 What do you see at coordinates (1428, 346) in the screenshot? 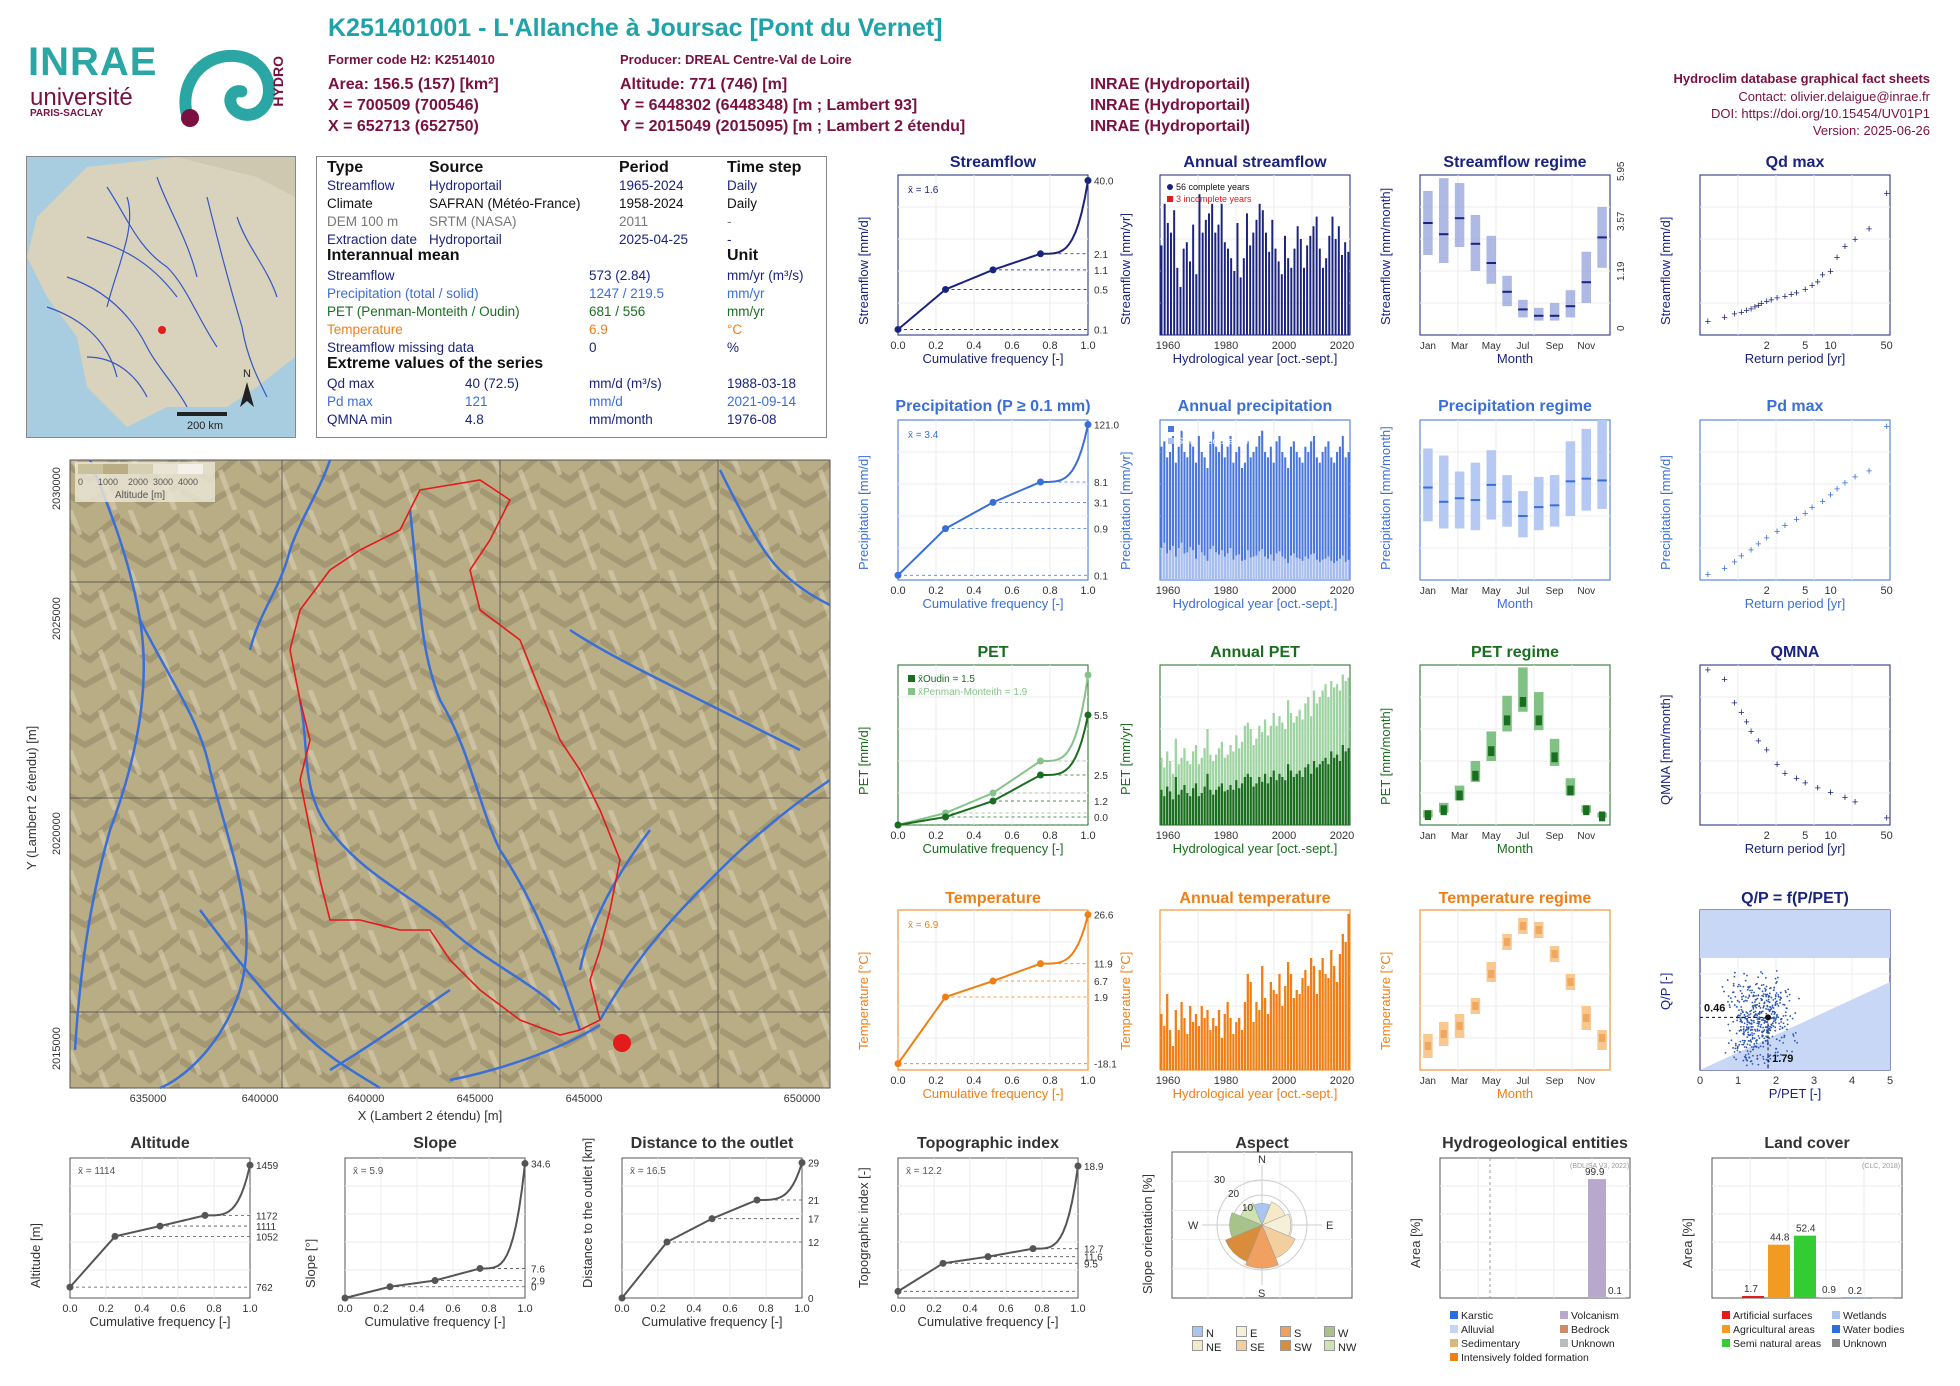
I see `tick-label: Jan` at bounding box center [1428, 346].